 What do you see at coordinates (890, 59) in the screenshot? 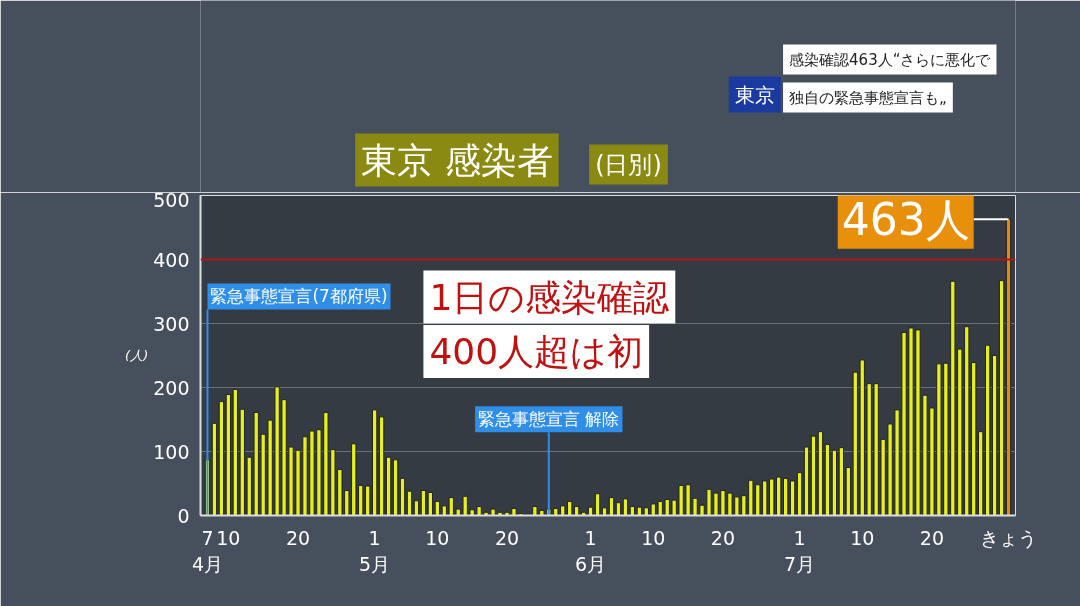
I see `text: 感染確認463人“さらに悪化で` at bounding box center [890, 59].